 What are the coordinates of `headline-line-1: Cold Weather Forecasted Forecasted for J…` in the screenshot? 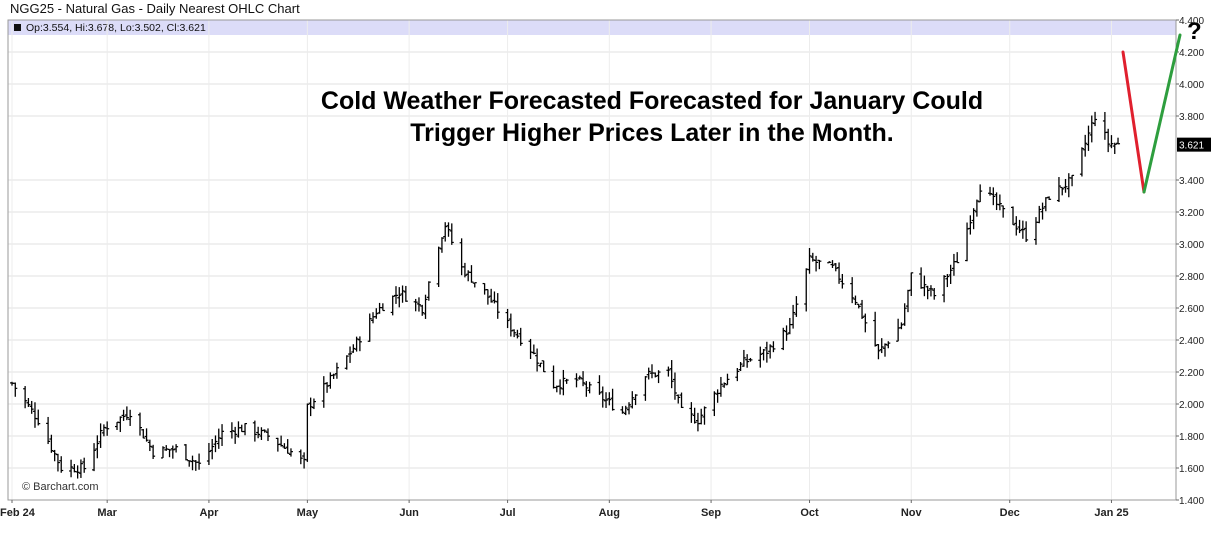 It's located at (652, 101).